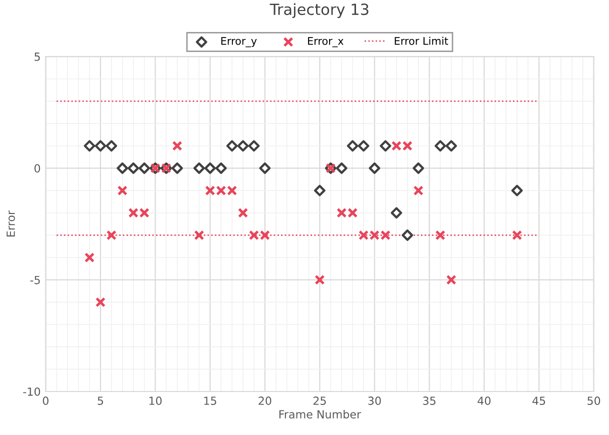 This screenshot has width=609, height=435. Describe the element at coordinates (421, 40) in the screenshot. I see `legend-label: Error Limit` at that location.